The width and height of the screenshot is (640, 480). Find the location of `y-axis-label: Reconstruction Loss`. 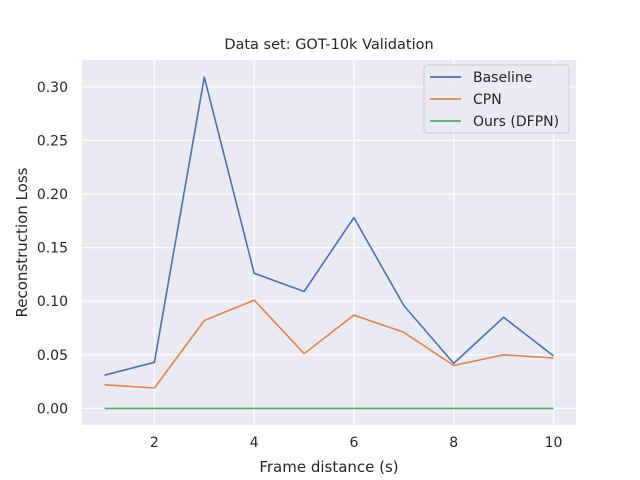

y-axis-label: Reconstruction Loss is located at coordinates (22, 242).